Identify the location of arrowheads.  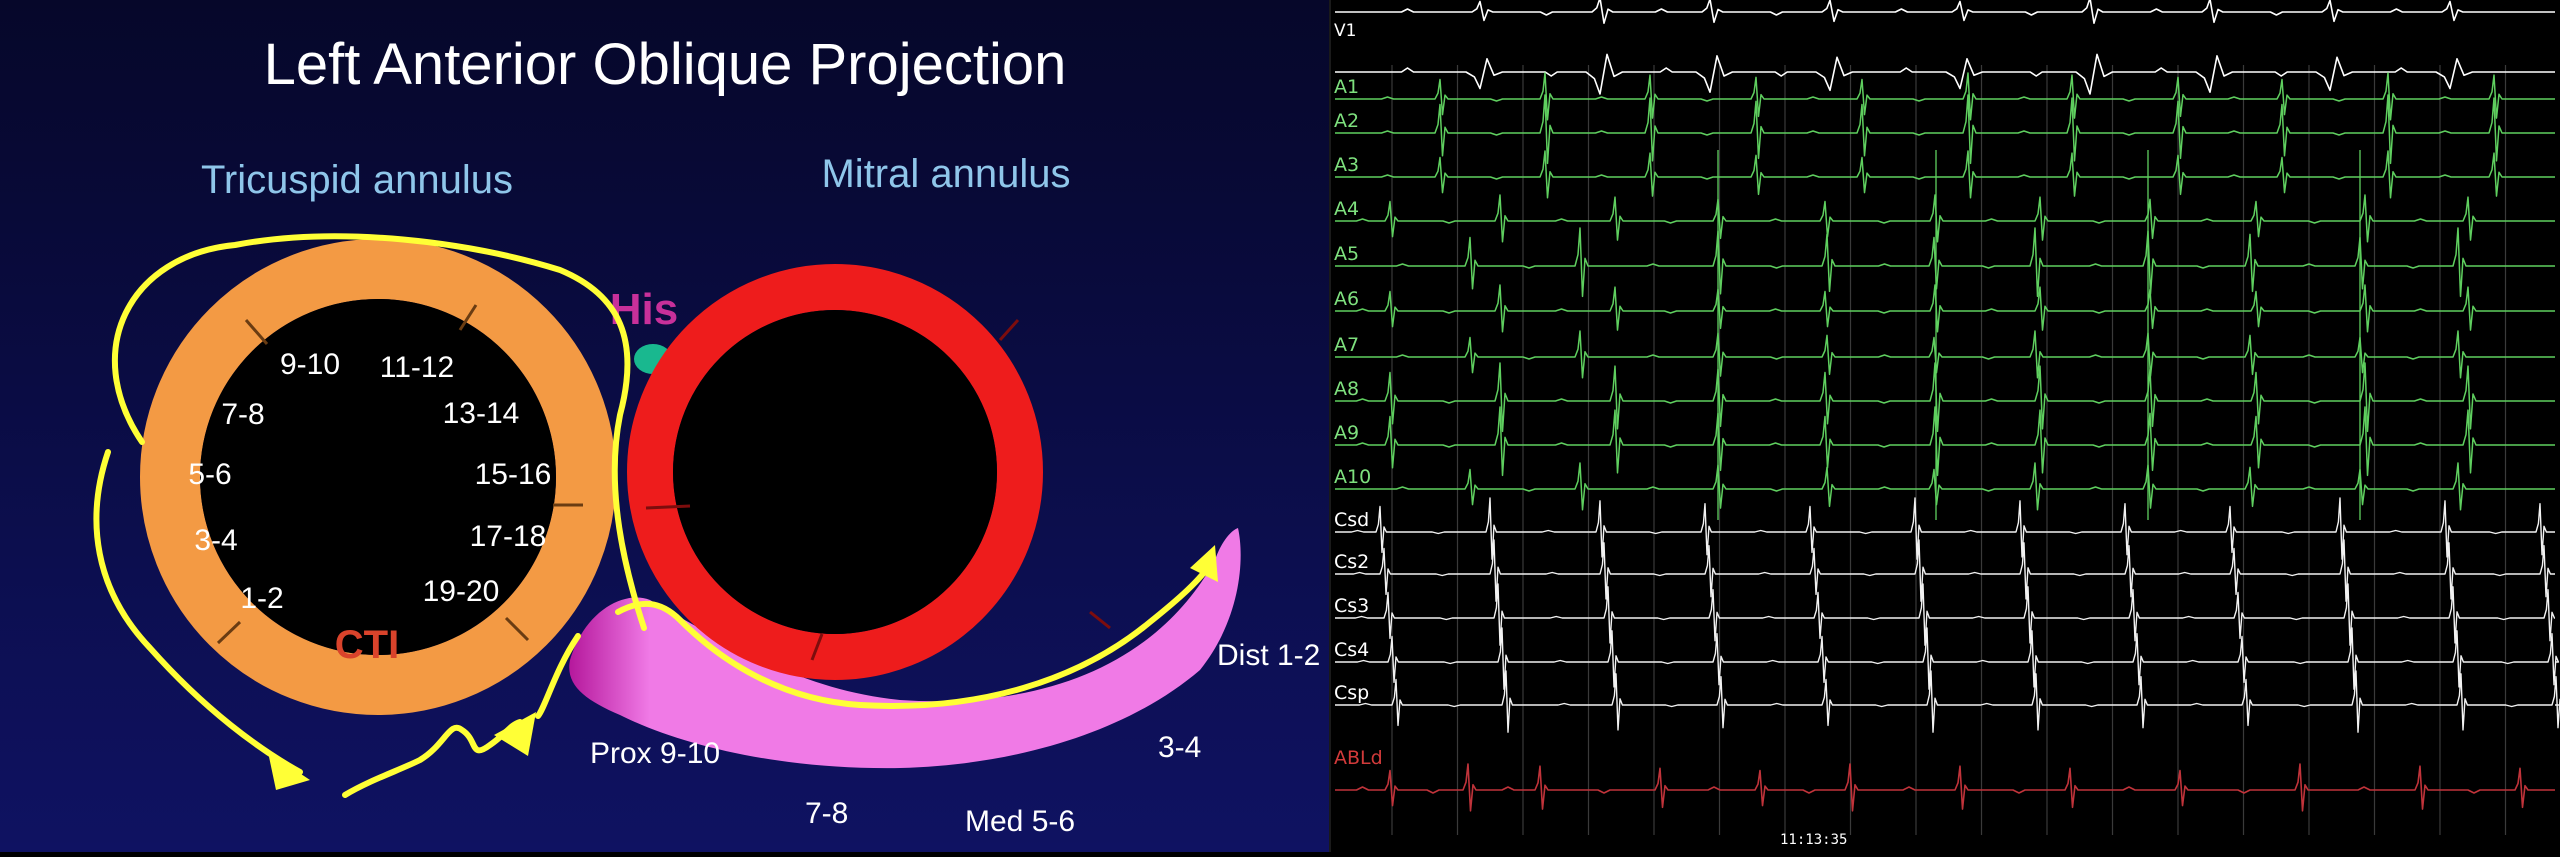
(743, 667).